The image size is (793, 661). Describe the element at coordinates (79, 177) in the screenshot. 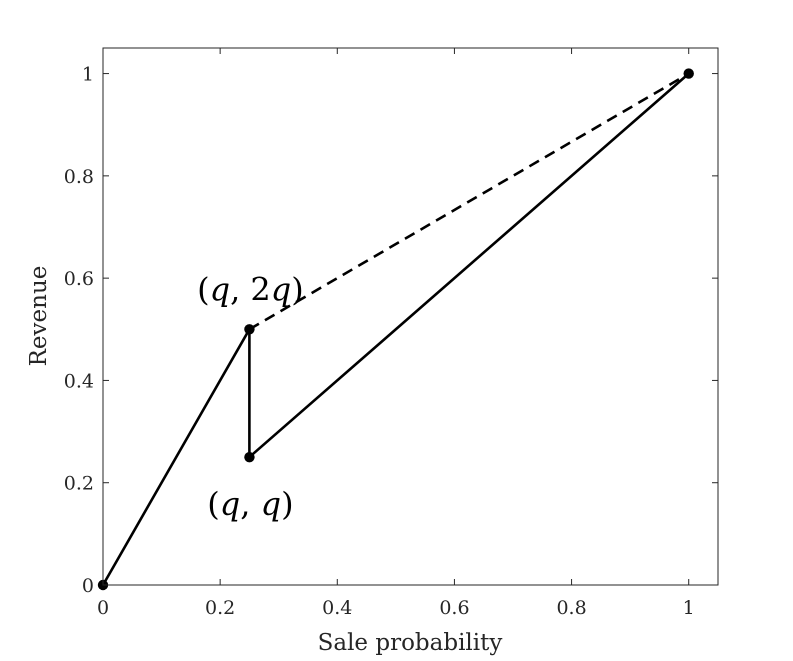

I see `y-tick-label: 0.8` at that location.